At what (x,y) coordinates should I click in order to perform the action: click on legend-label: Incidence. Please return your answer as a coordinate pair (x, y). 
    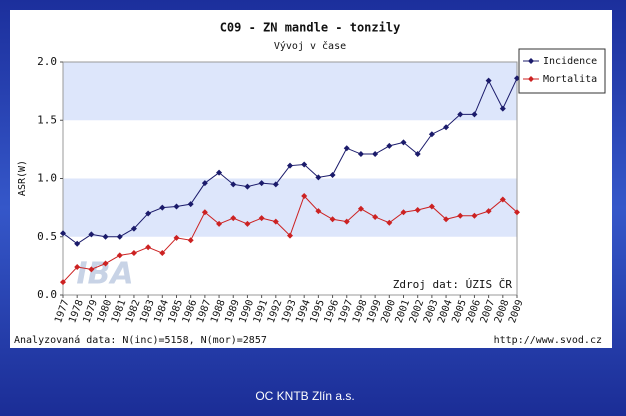
    Looking at the image, I should click on (570, 61).